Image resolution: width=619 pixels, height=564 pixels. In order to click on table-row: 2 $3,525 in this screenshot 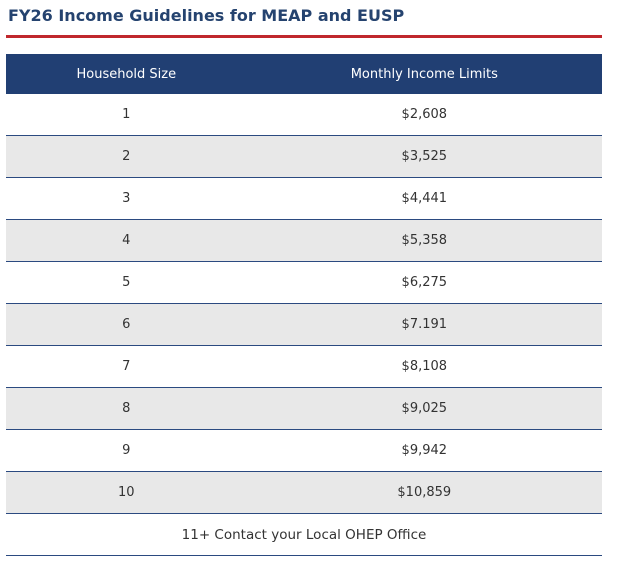, I will do `click(304, 156)`.